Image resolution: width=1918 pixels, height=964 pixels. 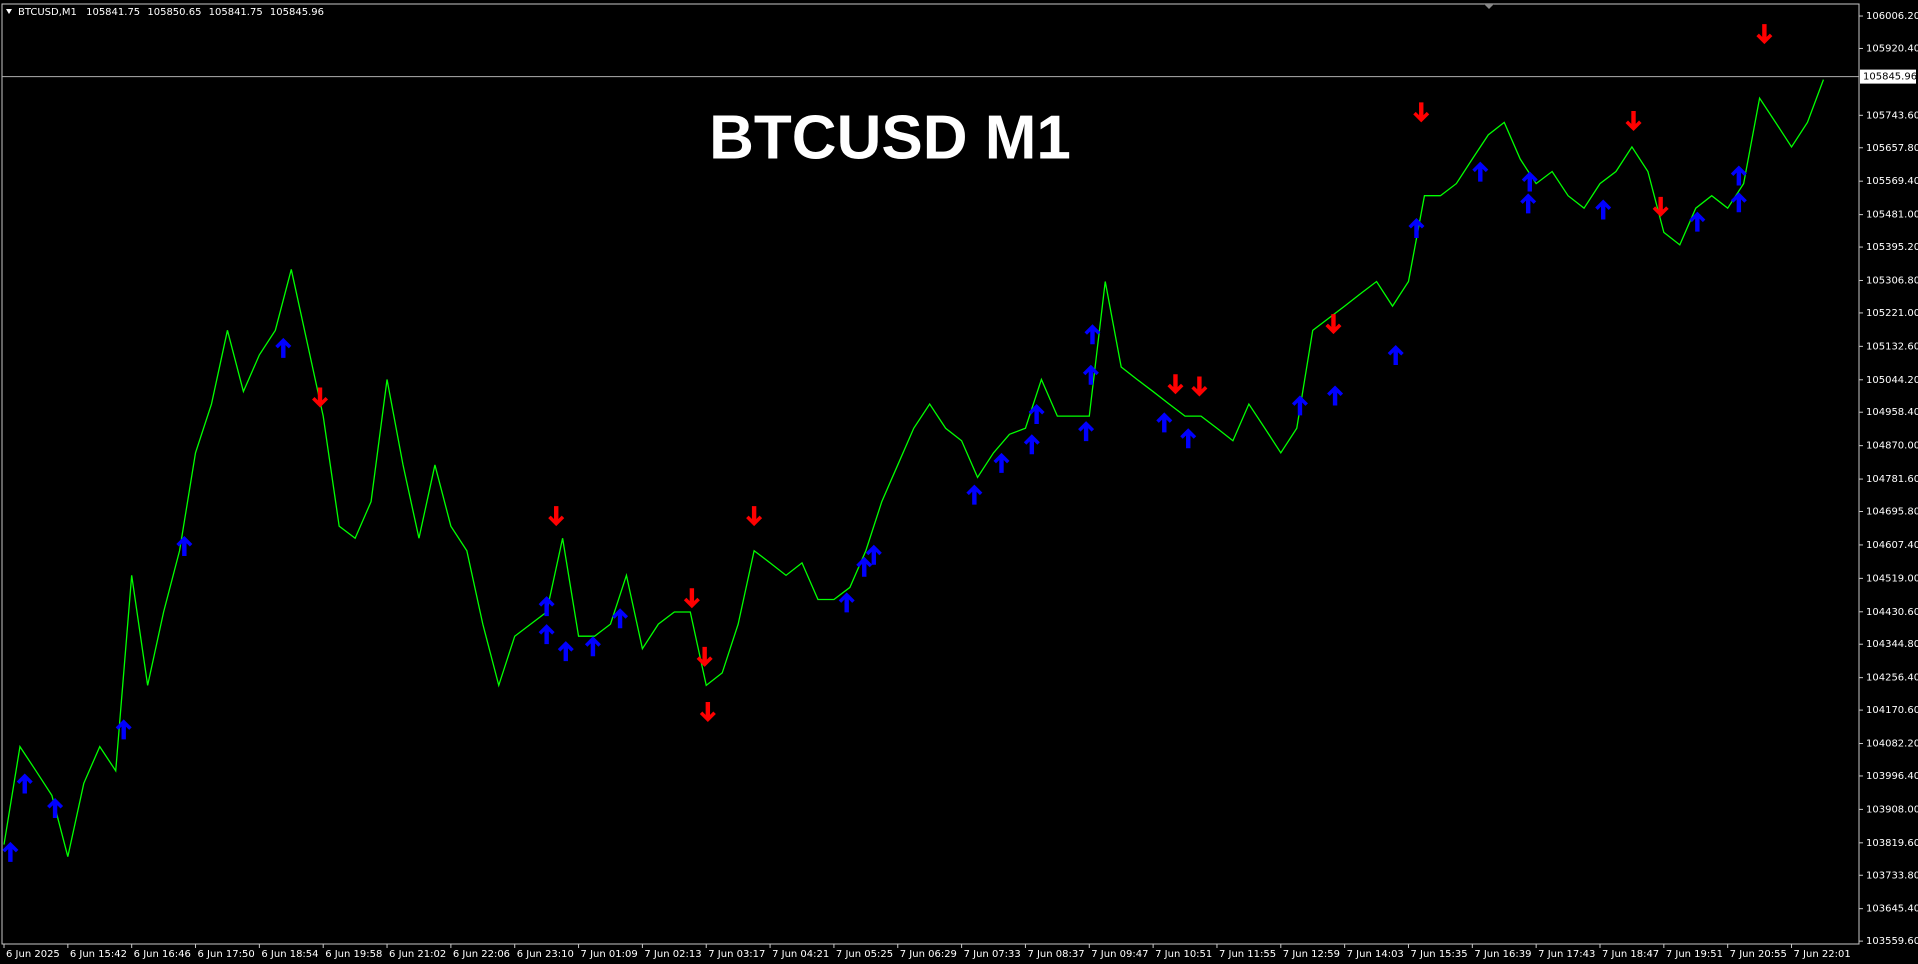 What do you see at coordinates (47, 12) in the screenshot?
I see `symbol: BTCUSD,M1` at bounding box center [47, 12].